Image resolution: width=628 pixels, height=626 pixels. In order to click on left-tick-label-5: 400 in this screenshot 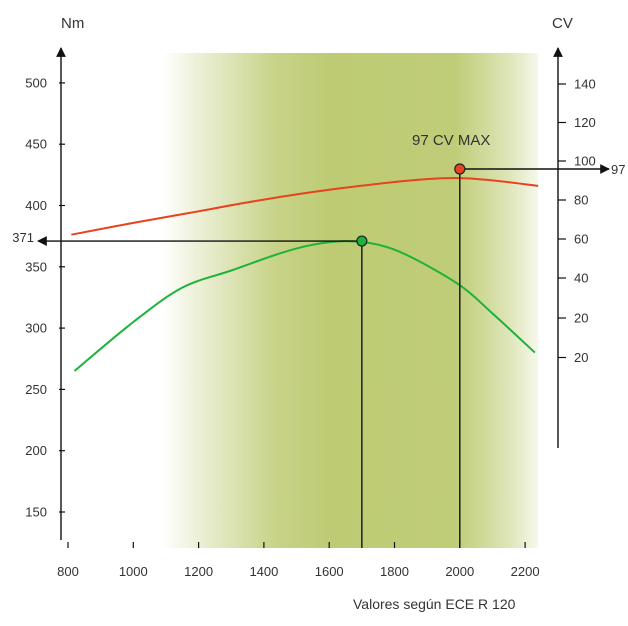, I will do `click(36, 205)`.